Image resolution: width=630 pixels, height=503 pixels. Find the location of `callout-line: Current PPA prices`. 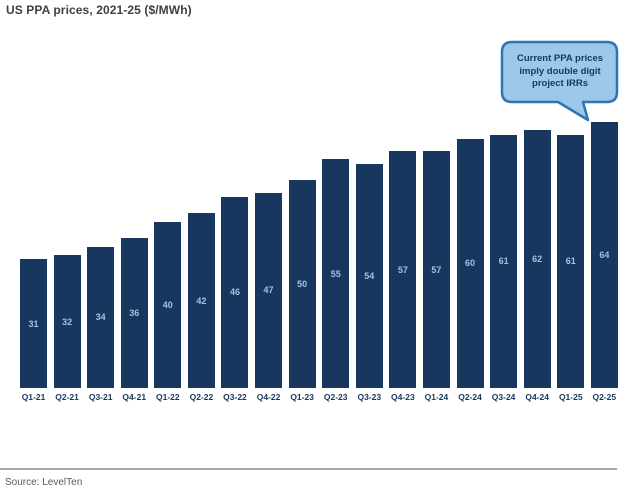

callout-line: Current PPA prices is located at coordinates (560, 59).